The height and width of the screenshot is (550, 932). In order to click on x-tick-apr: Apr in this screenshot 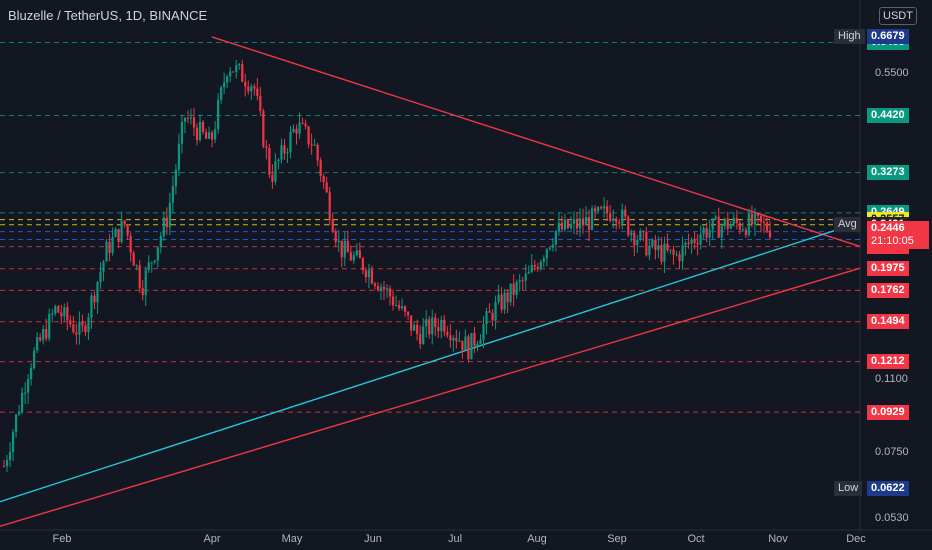, I will do `click(211, 539)`.